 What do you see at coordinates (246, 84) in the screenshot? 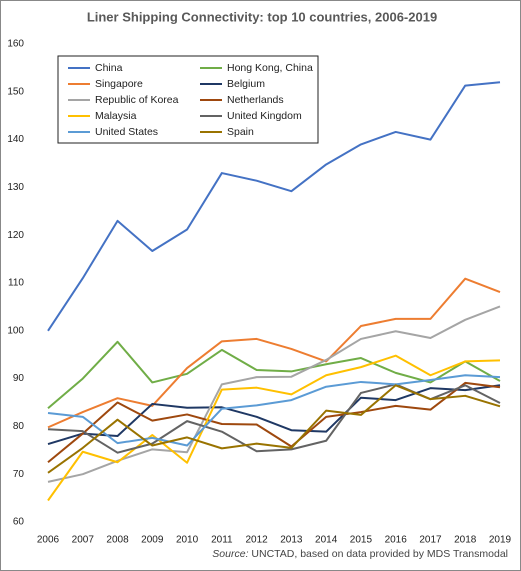
I see `legend-label: Belgium` at bounding box center [246, 84].